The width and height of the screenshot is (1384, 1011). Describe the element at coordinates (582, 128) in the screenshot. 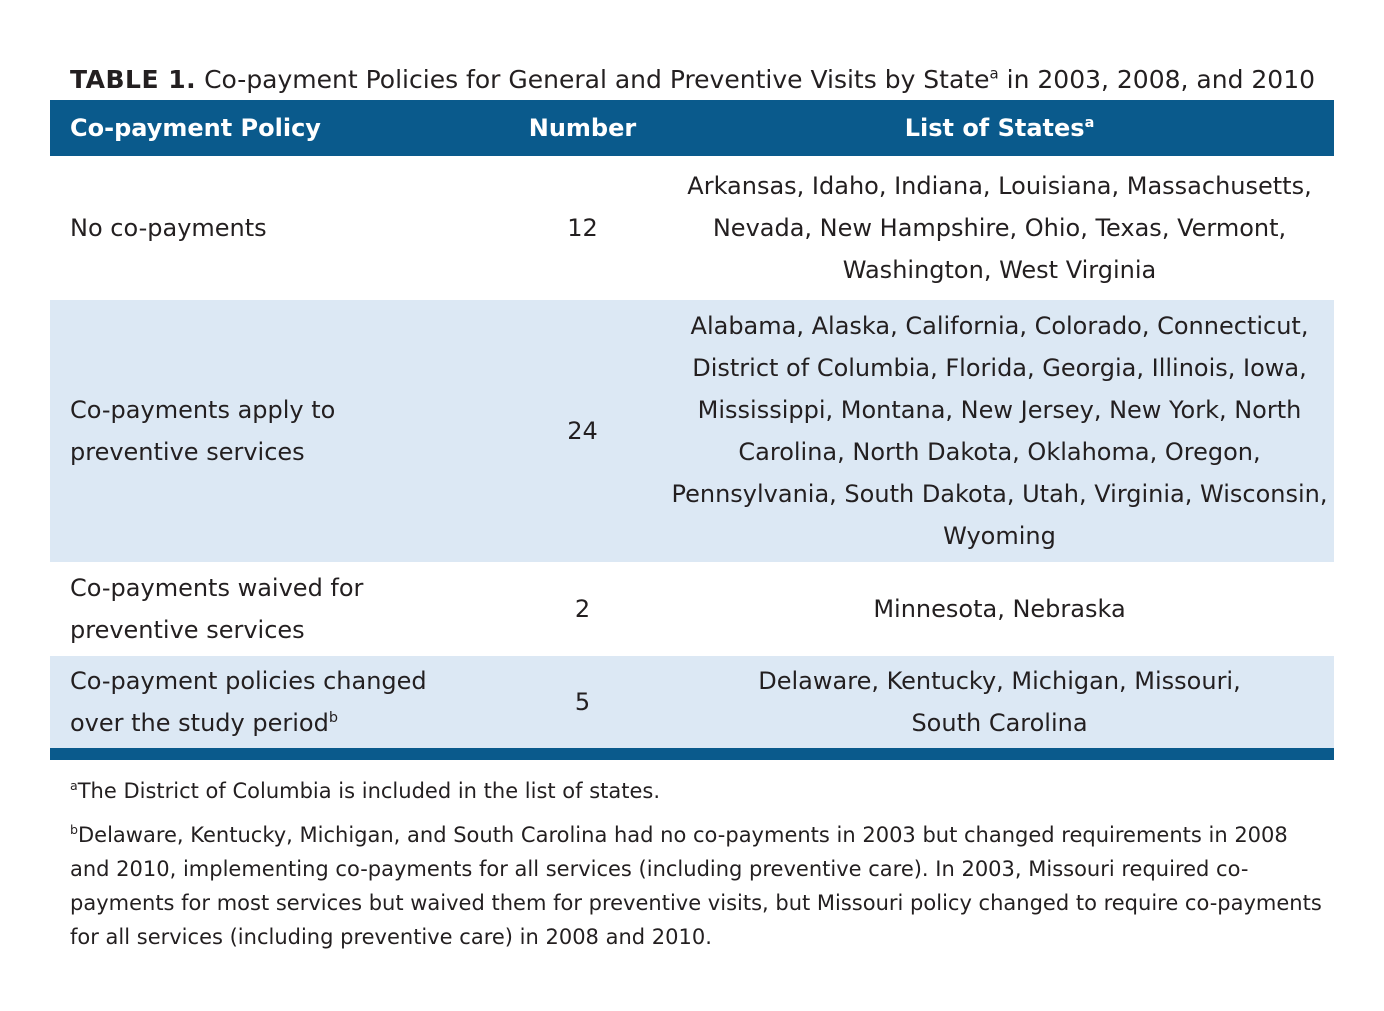

I see `header-number: Number` at that location.